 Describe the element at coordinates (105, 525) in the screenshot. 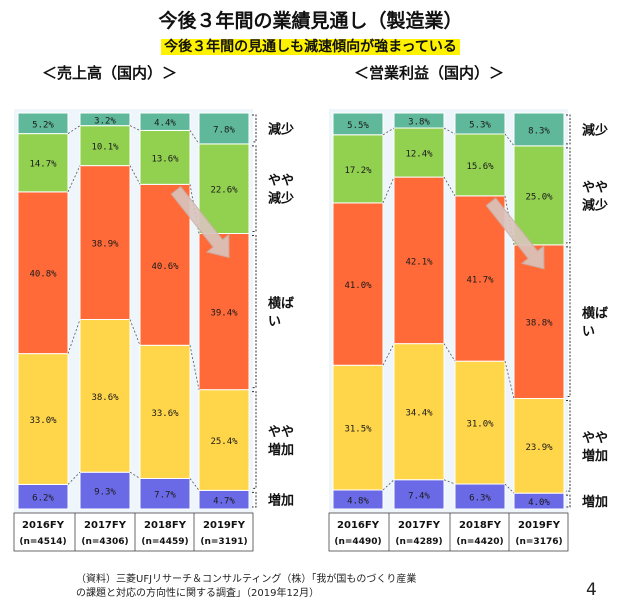

I see `x-tick-label-sales-2017FY: 2017FY` at that location.